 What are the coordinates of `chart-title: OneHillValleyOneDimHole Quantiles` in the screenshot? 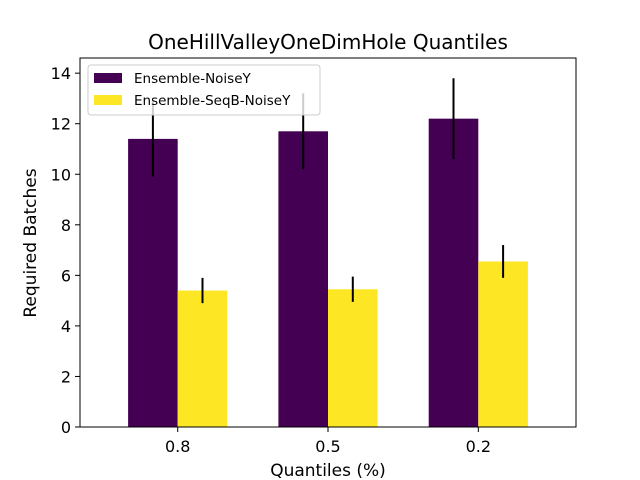 It's located at (328, 42).